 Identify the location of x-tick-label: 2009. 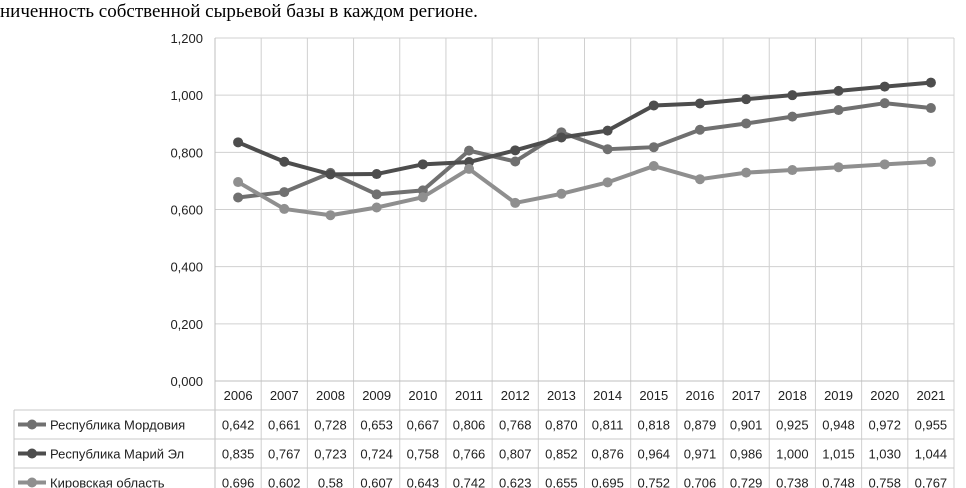
(376, 395).